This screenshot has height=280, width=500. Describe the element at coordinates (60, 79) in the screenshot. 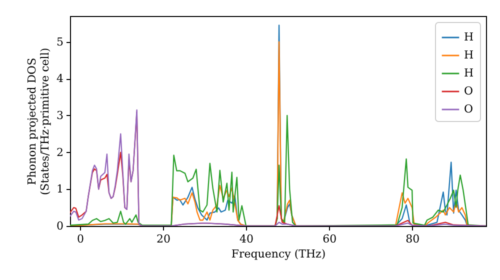

I see `y-tick-label: 4` at that location.